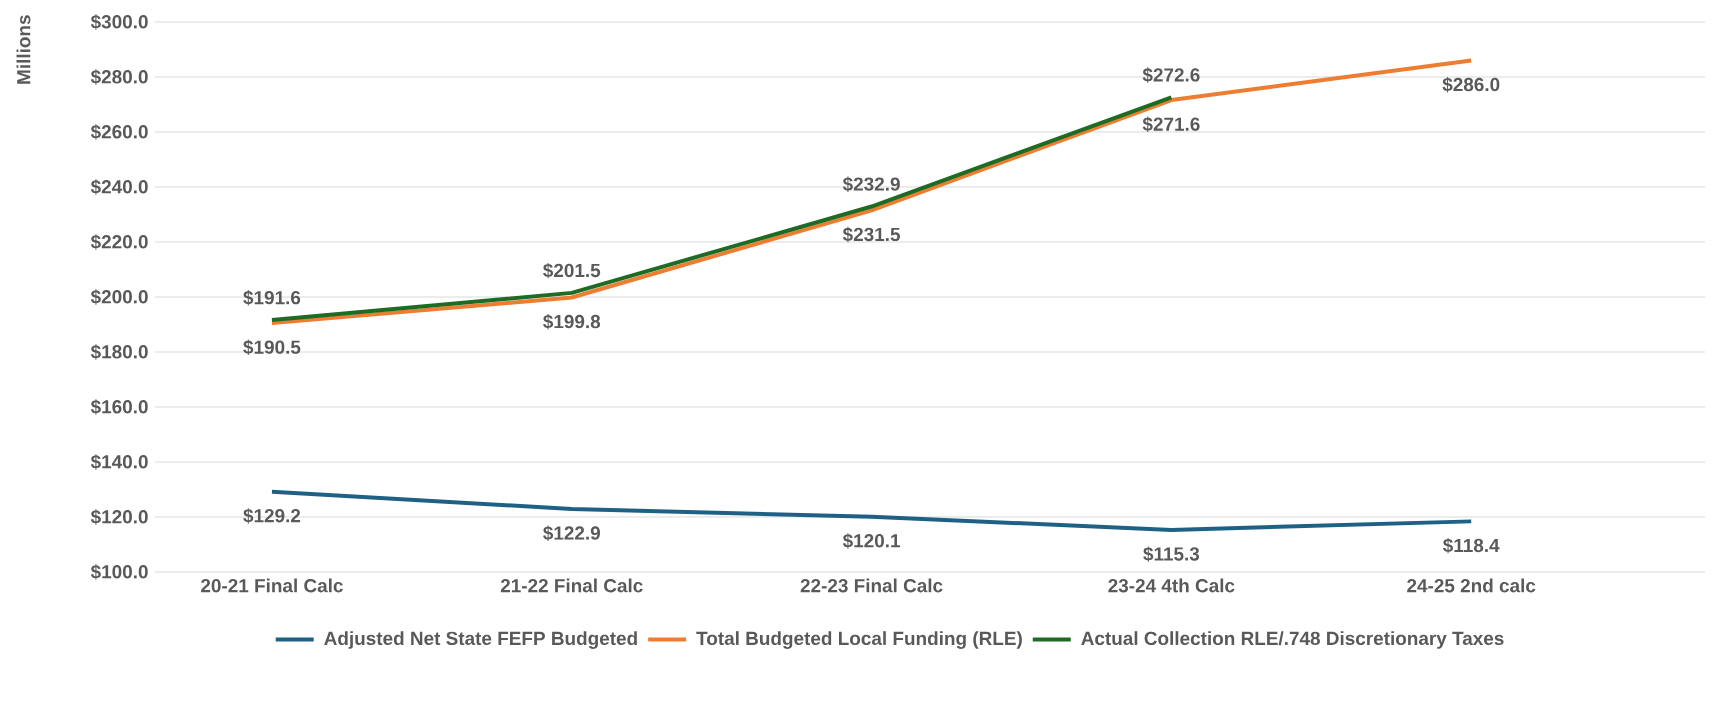 The height and width of the screenshot is (728, 1718). I want to click on x-tick-label: 24-25 2nd calc, so click(1471, 585).